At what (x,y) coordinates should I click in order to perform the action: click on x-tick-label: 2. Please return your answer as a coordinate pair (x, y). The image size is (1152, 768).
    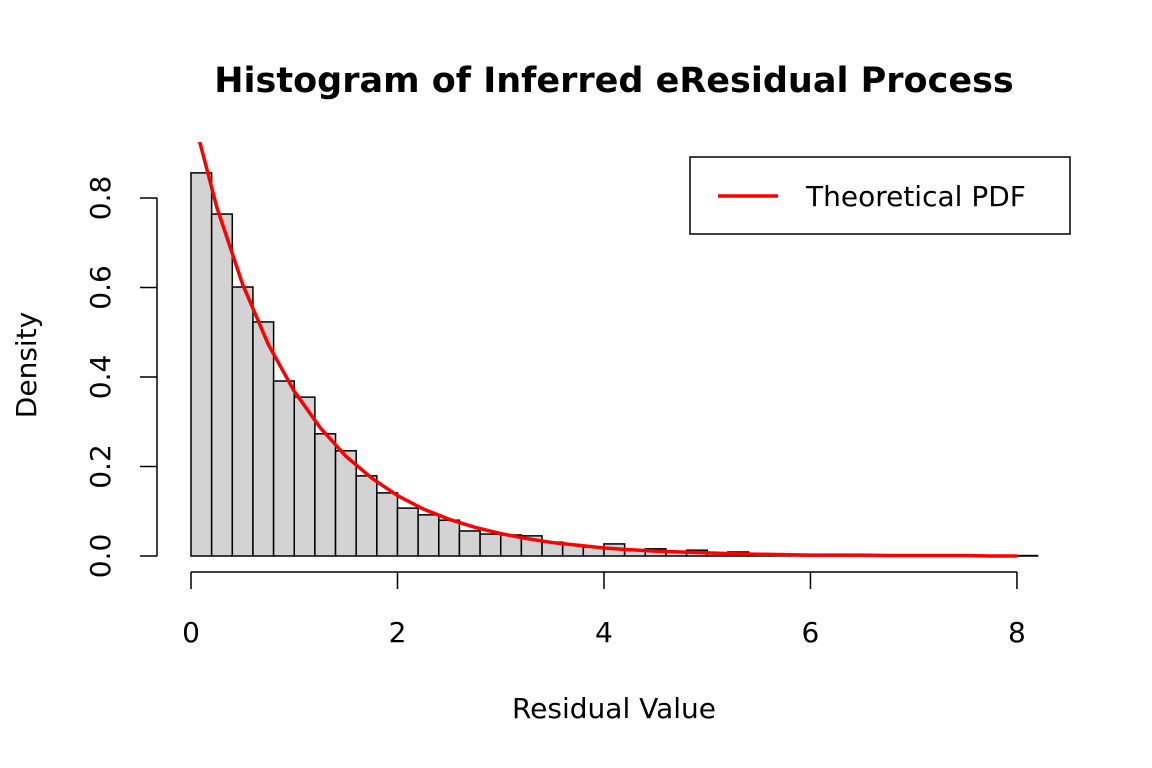
    Looking at the image, I should click on (398, 632).